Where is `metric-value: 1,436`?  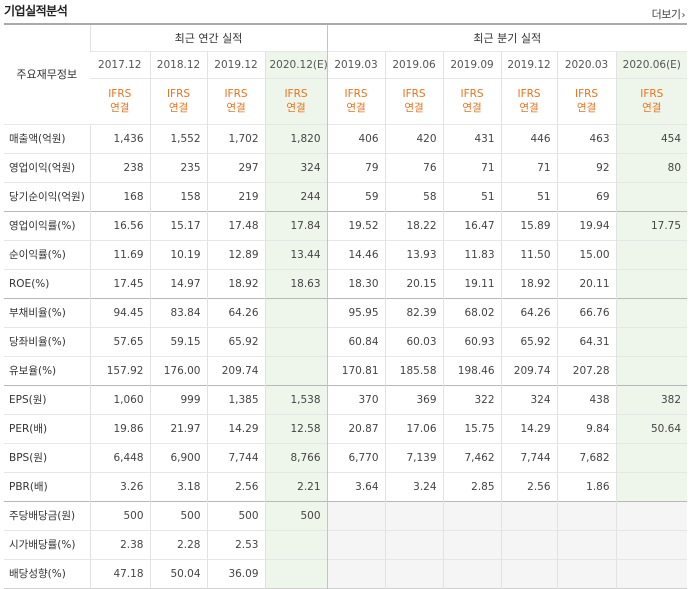
metric-value: 1,436 is located at coordinates (119, 138).